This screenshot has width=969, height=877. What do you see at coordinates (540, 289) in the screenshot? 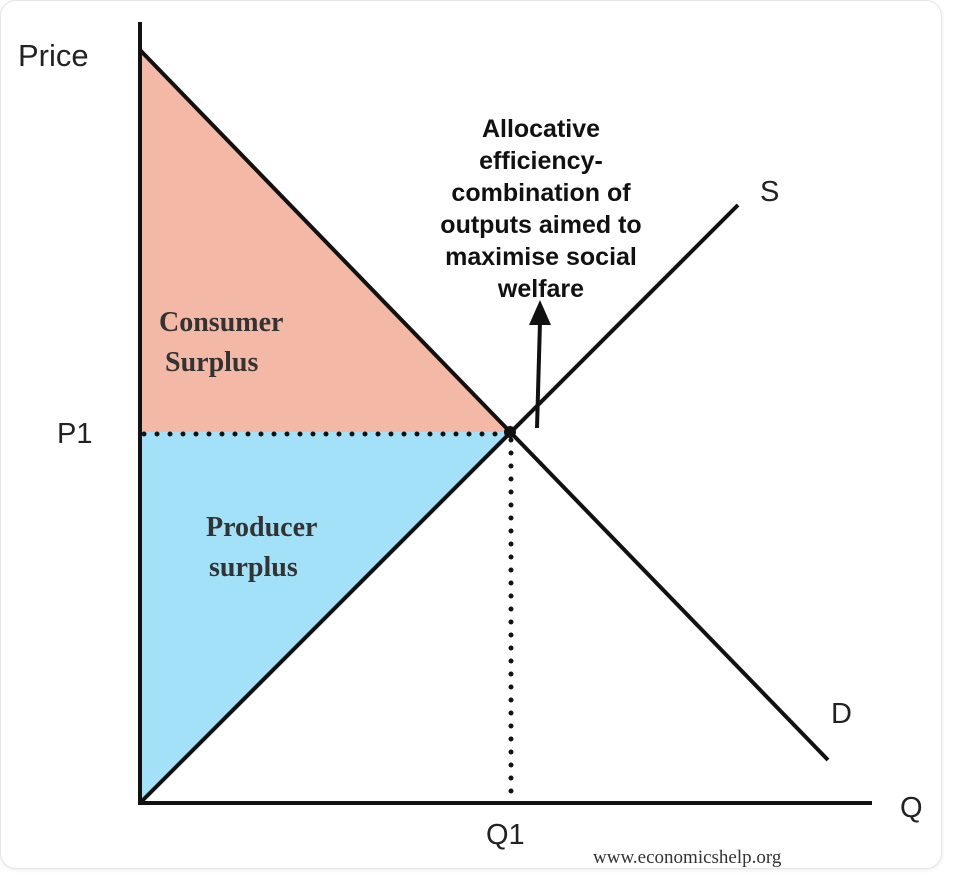
I see `annotation-line: welfare` at bounding box center [540, 289].